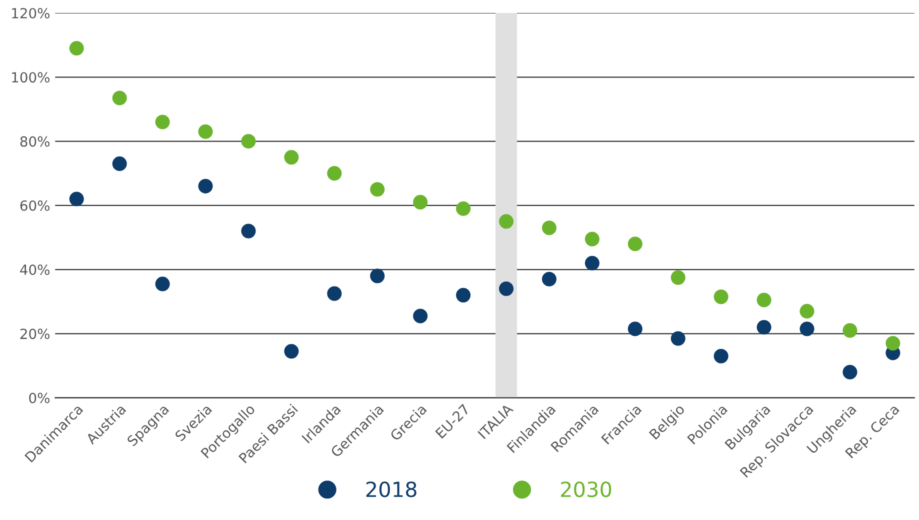 This screenshot has width=919, height=520. Describe the element at coordinates (391, 489) in the screenshot. I see `legend-label: 2018` at that location.